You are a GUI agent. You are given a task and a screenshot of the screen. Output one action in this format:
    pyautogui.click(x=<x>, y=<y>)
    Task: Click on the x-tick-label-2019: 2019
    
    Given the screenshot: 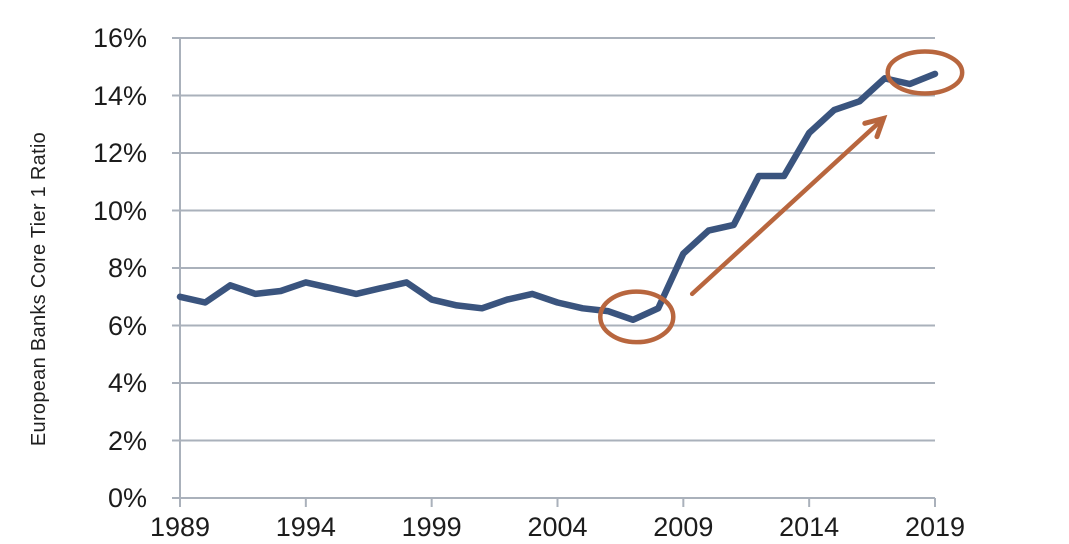 What is the action you would take?
    pyautogui.click(x=935, y=527)
    